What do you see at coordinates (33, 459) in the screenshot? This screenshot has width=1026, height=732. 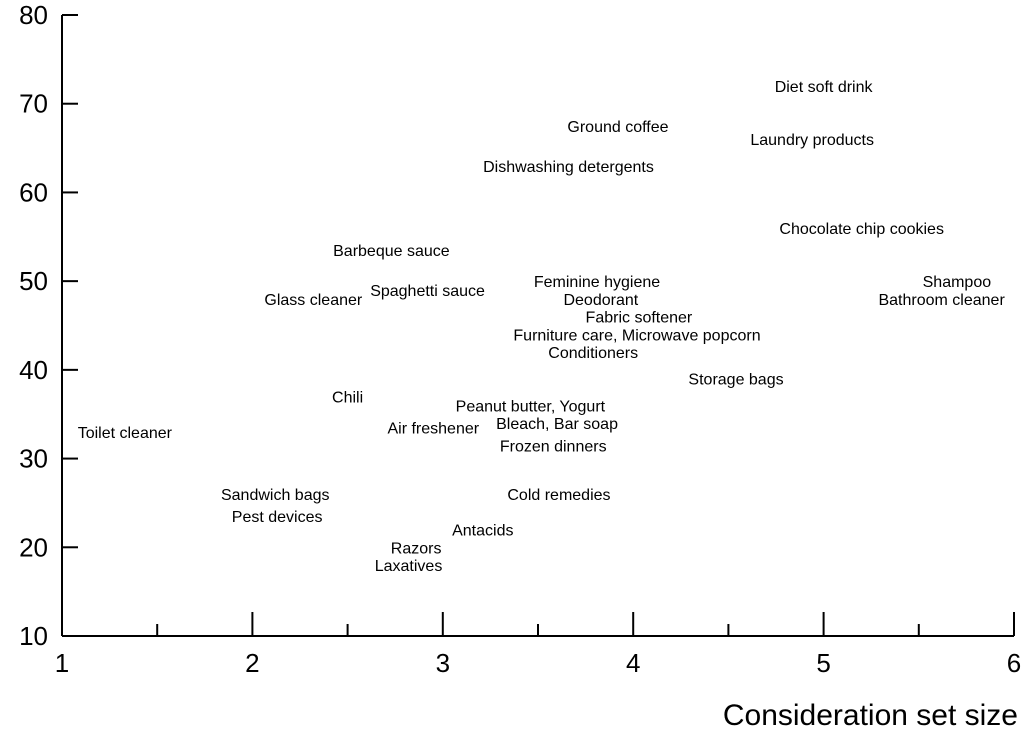 I see `y-tick-label: 30` at bounding box center [33, 459].